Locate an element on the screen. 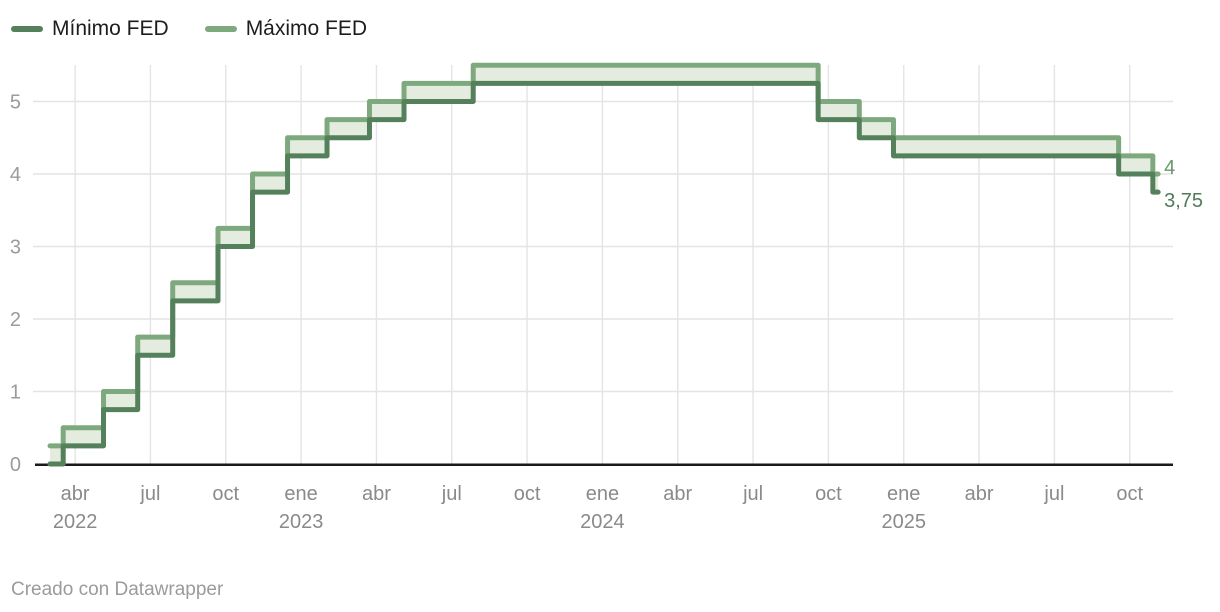 The width and height of the screenshot is (1220, 612). y-tick-label: 3 is located at coordinates (15, 248).